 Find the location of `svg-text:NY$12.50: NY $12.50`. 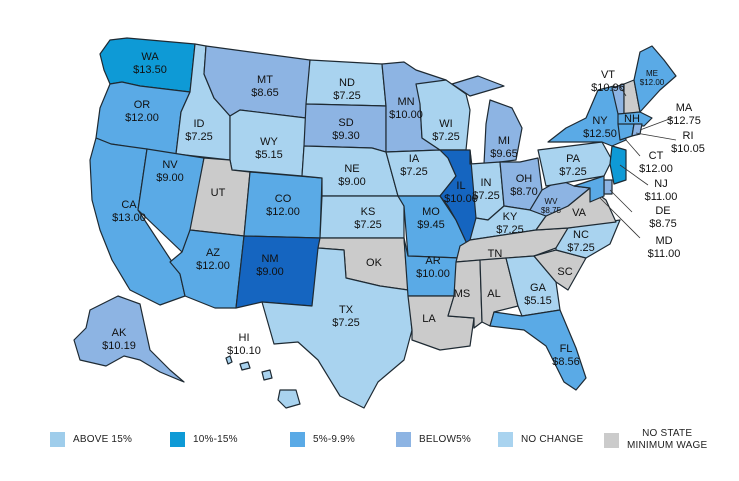

svg-text:NY$12.50: NY $12.50 is located at coordinates (600, 127).